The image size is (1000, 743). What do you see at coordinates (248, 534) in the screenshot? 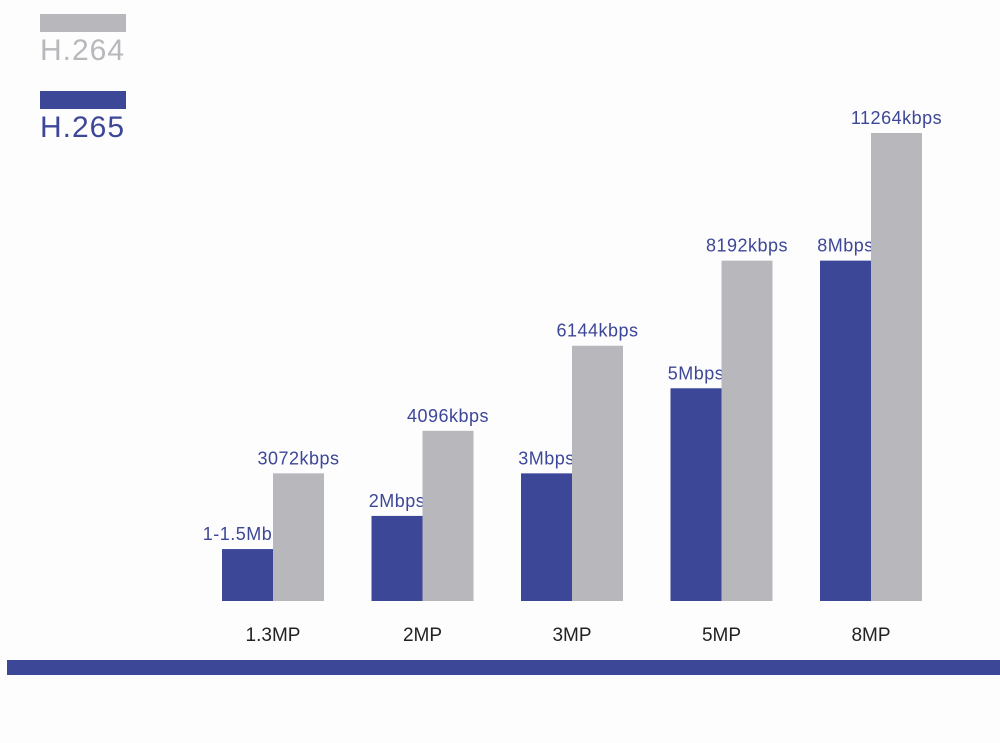
I see `data-label: 1-1.5Mbps` at bounding box center [248, 534].